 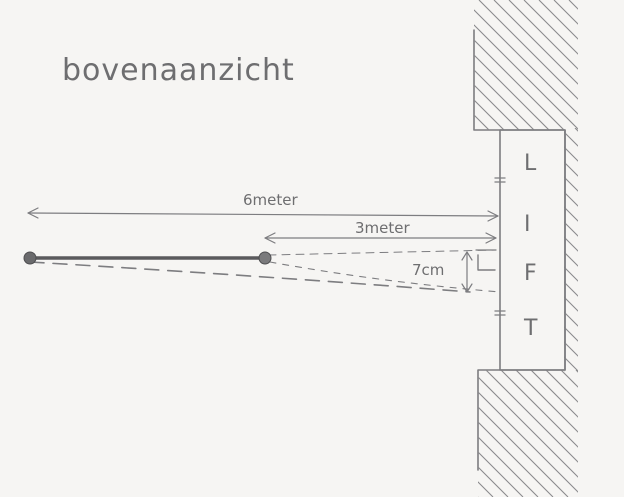 What do you see at coordinates (527, 224) in the screenshot?
I see `lift-letter-i: I` at bounding box center [527, 224].